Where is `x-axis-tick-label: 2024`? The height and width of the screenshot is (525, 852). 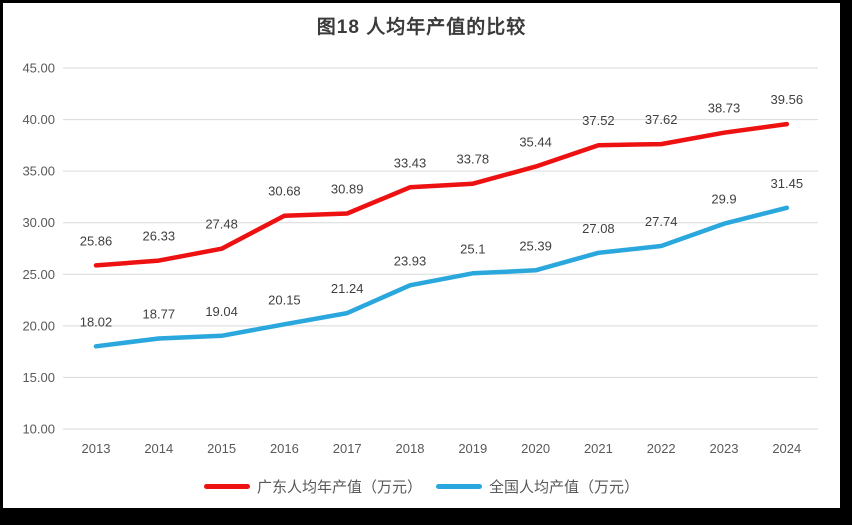 x-axis-tick-label: 2024 is located at coordinates (786, 448).